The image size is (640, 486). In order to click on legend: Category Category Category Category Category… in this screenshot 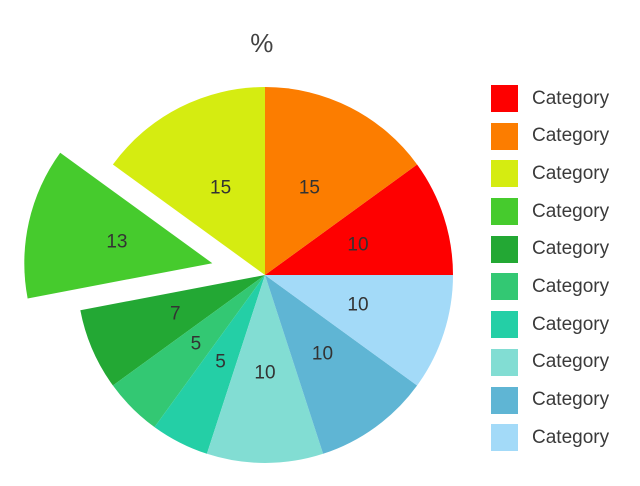, I will do `click(550, 273)`.